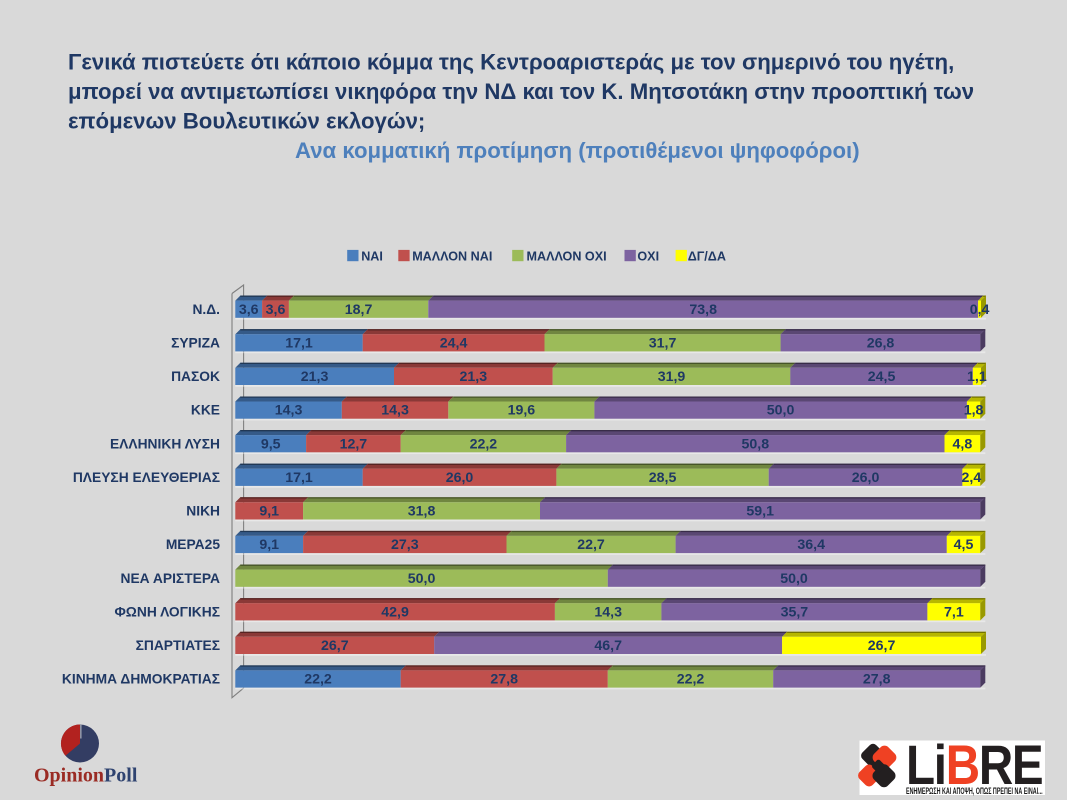  Describe the element at coordinates (974, 765) in the screenshot. I see `svg-text: LiBRE` at that location.